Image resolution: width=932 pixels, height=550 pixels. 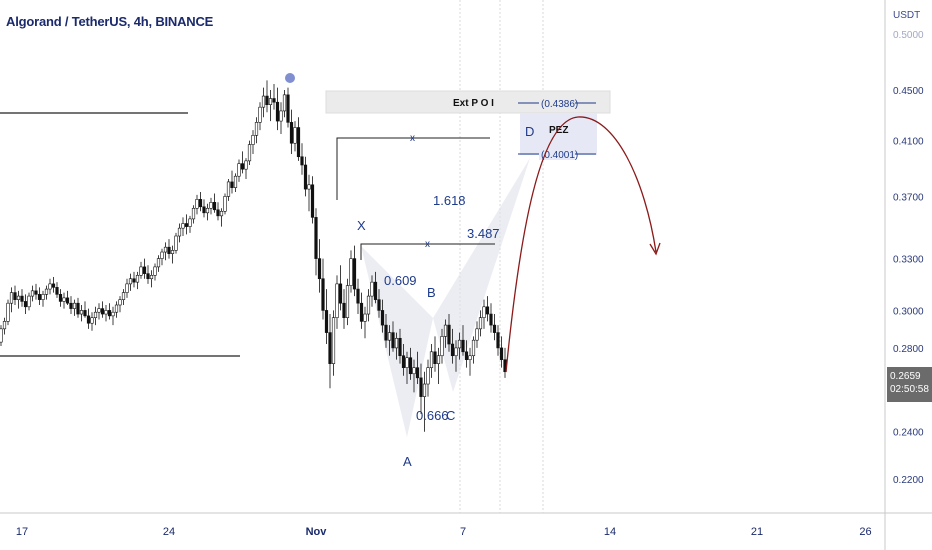 What do you see at coordinates (908, 142) in the screenshot?
I see `y-tick-label: 0.4100` at bounding box center [908, 142].